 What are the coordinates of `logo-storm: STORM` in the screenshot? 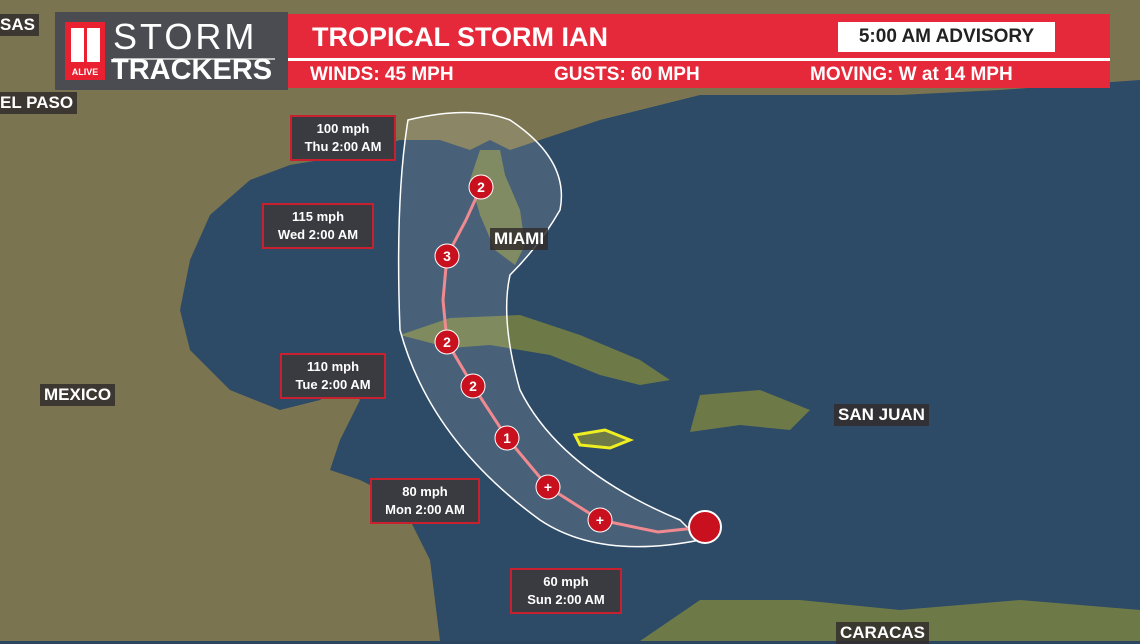 It's located at (185, 36).